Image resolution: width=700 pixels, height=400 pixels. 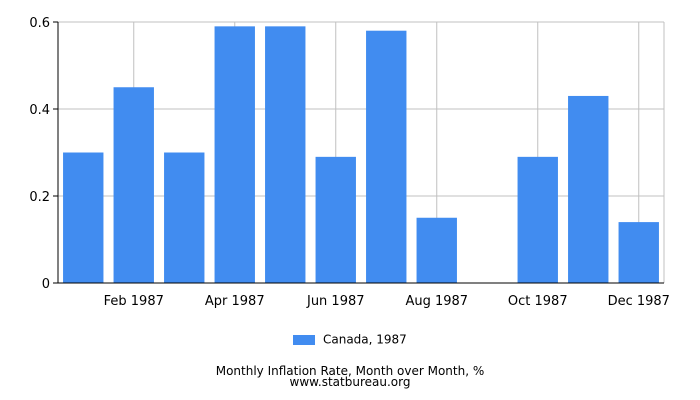 What do you see at coordinates (335, 301) in the screenshot?
I see `x-tick-label: Jun 1987` at bounding box center [335, 301].